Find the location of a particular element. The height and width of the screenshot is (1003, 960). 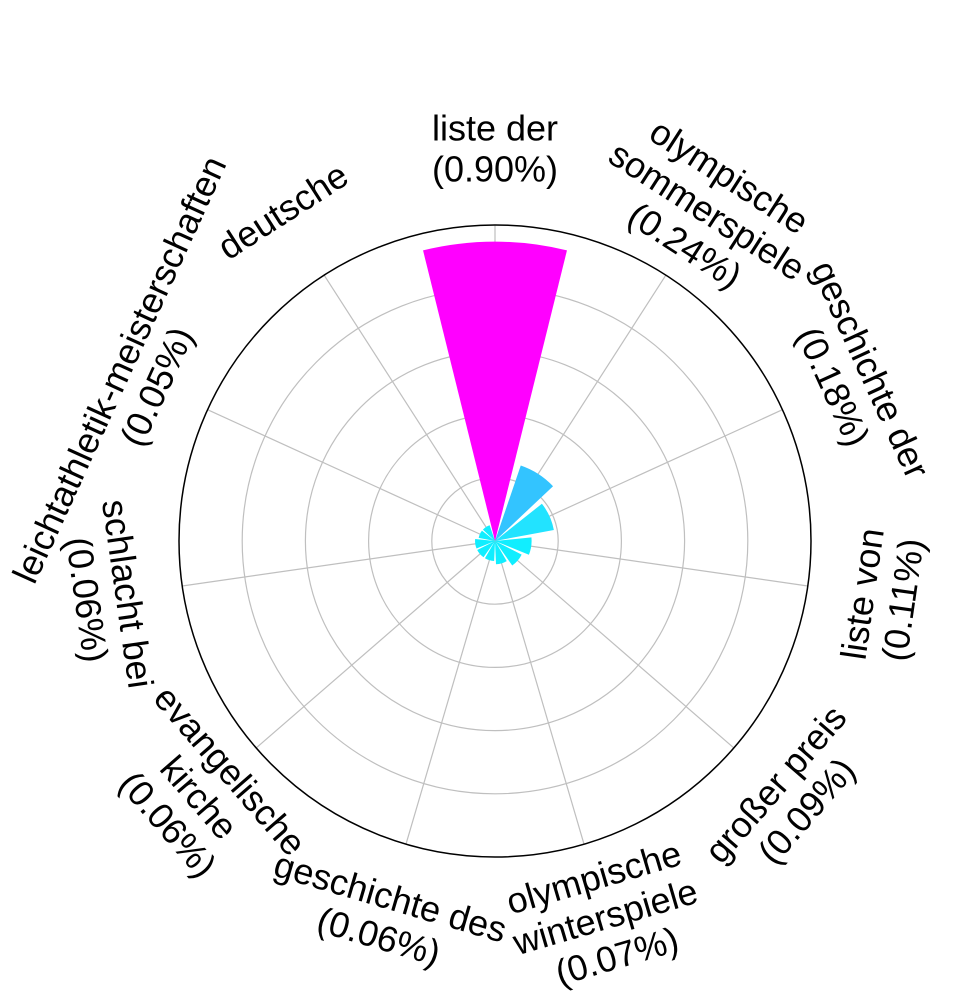

bars-layer is located at coordinates (495, 403).